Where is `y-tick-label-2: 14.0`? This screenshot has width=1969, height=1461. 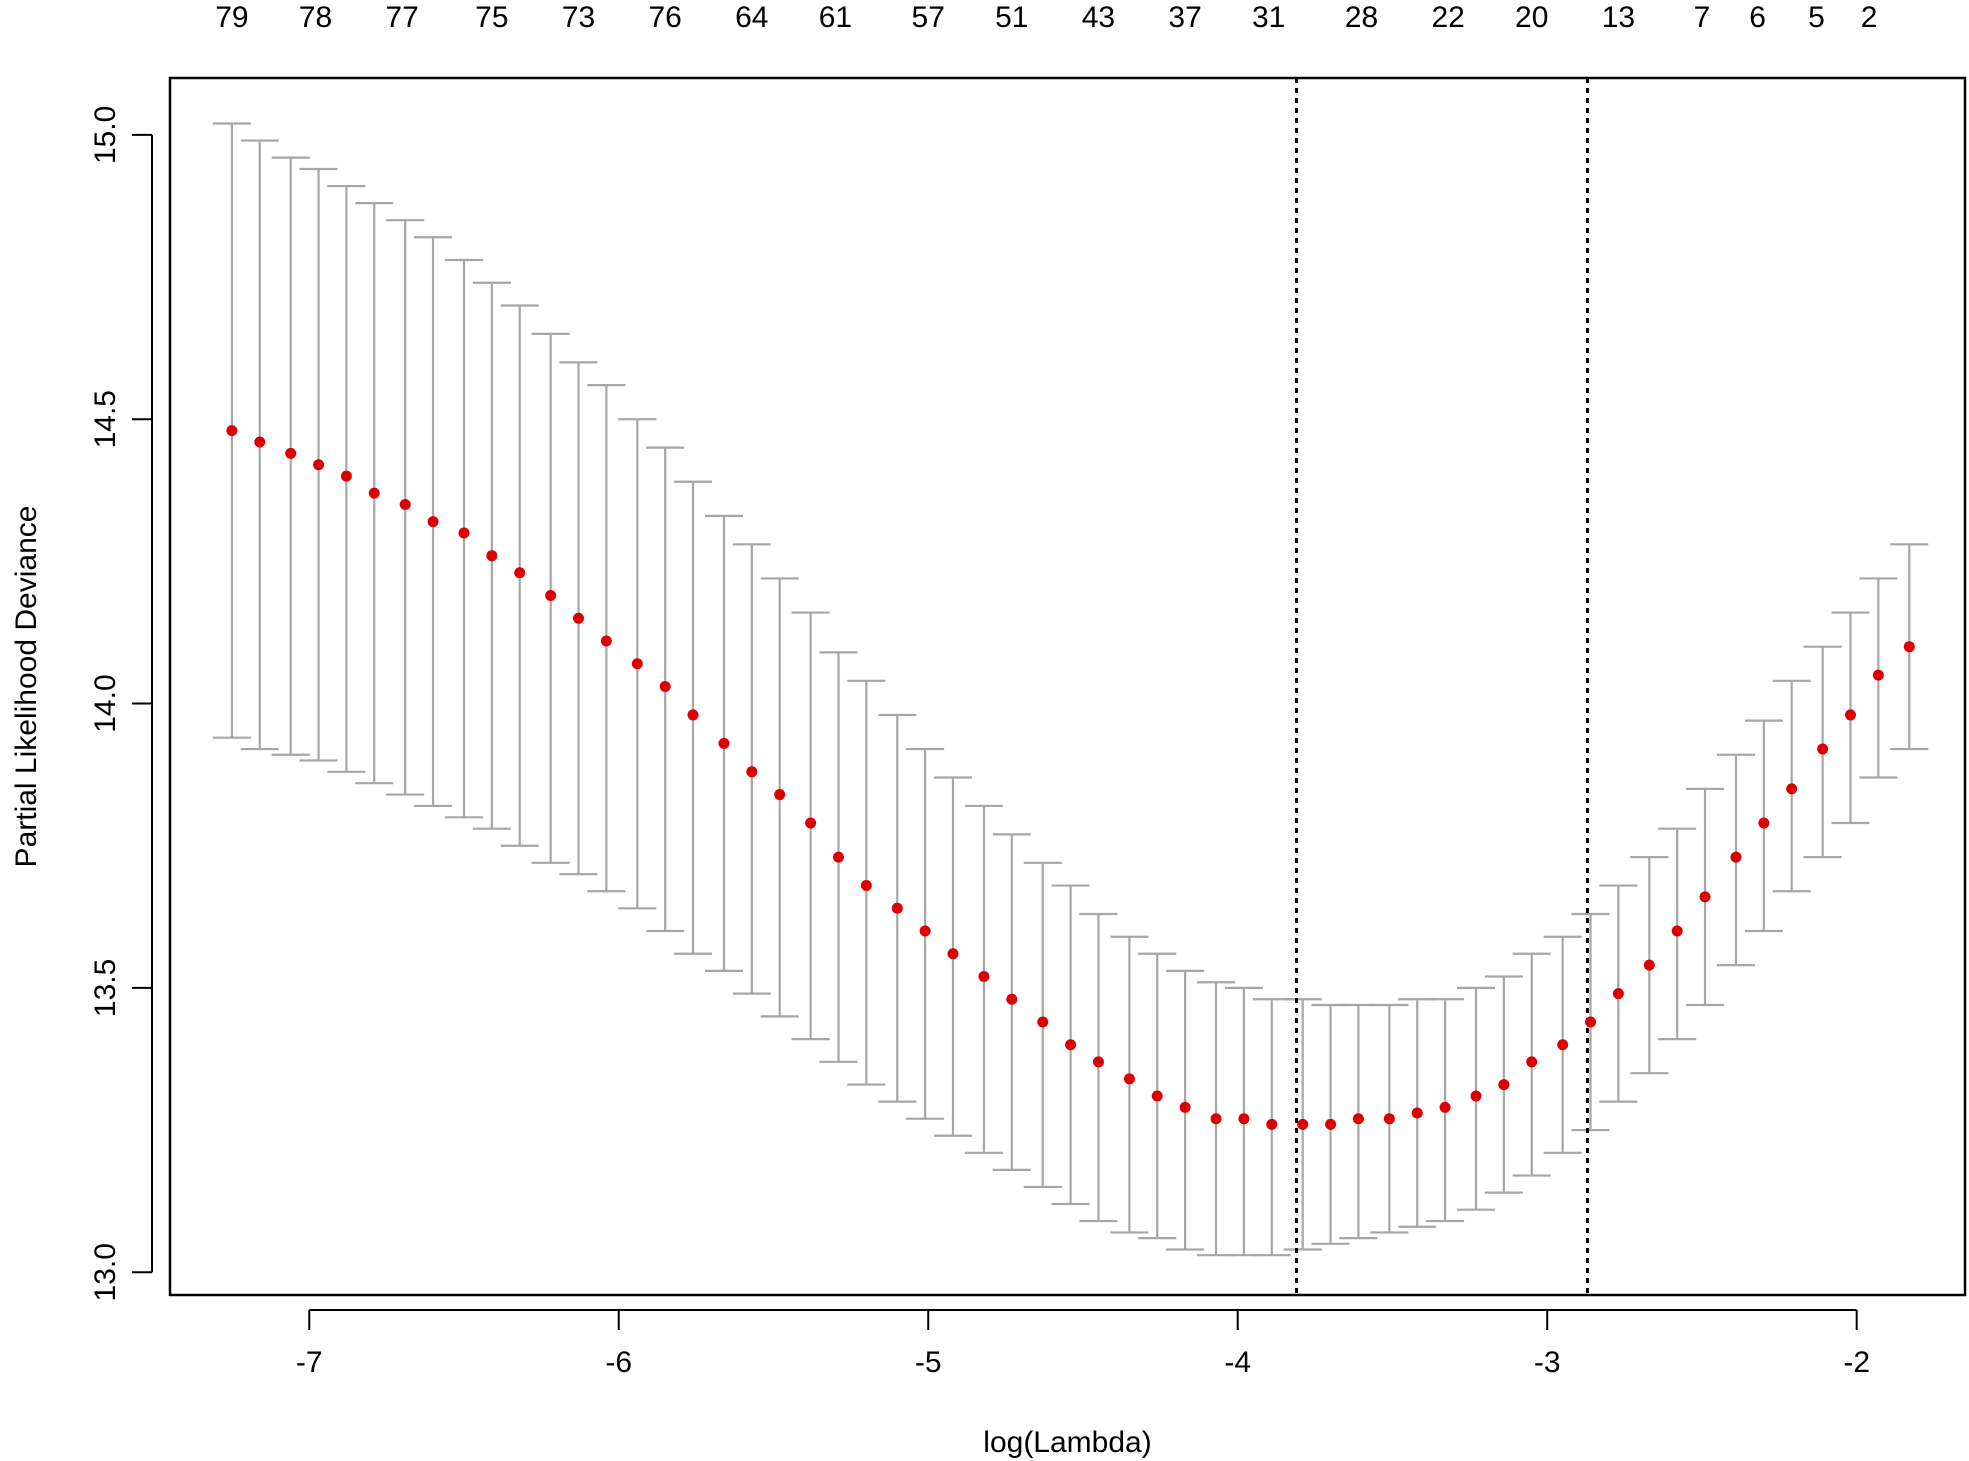
y-tick-label-2: 14.0 is located at coordinates (105, 703).